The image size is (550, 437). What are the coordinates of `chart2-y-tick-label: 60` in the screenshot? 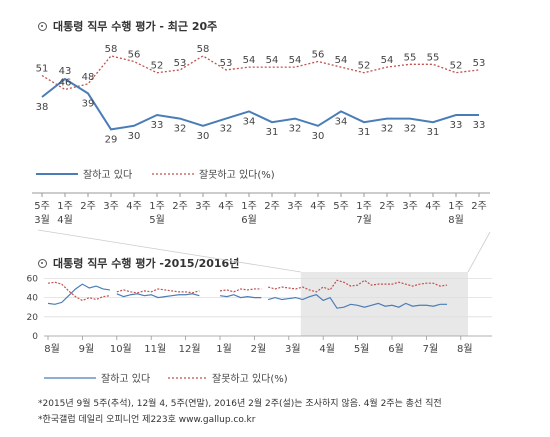 It's located at (33, 279).